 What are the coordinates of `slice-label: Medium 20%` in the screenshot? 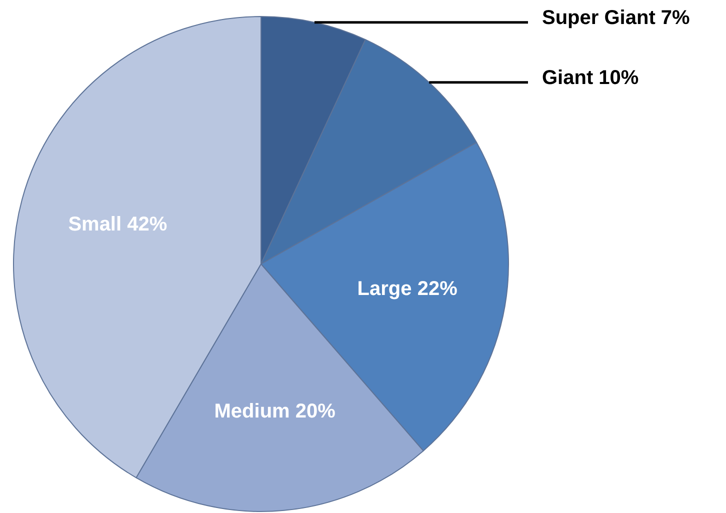 It's located at (275, 411).